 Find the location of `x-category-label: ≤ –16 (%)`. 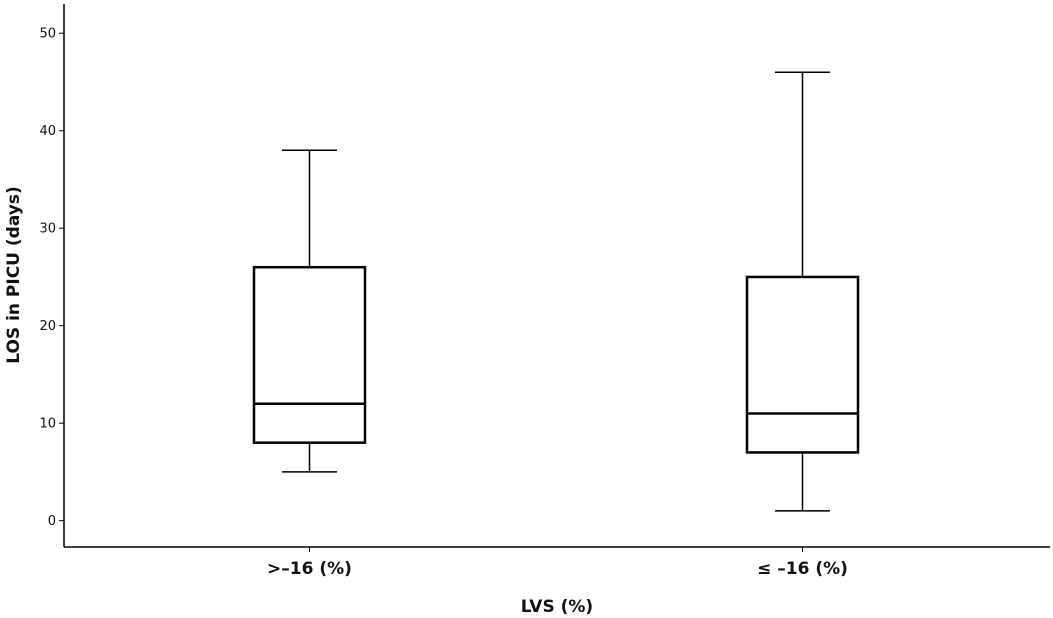

x-category-label: ≤ –16 (%) is located at coordinates (802, 569).